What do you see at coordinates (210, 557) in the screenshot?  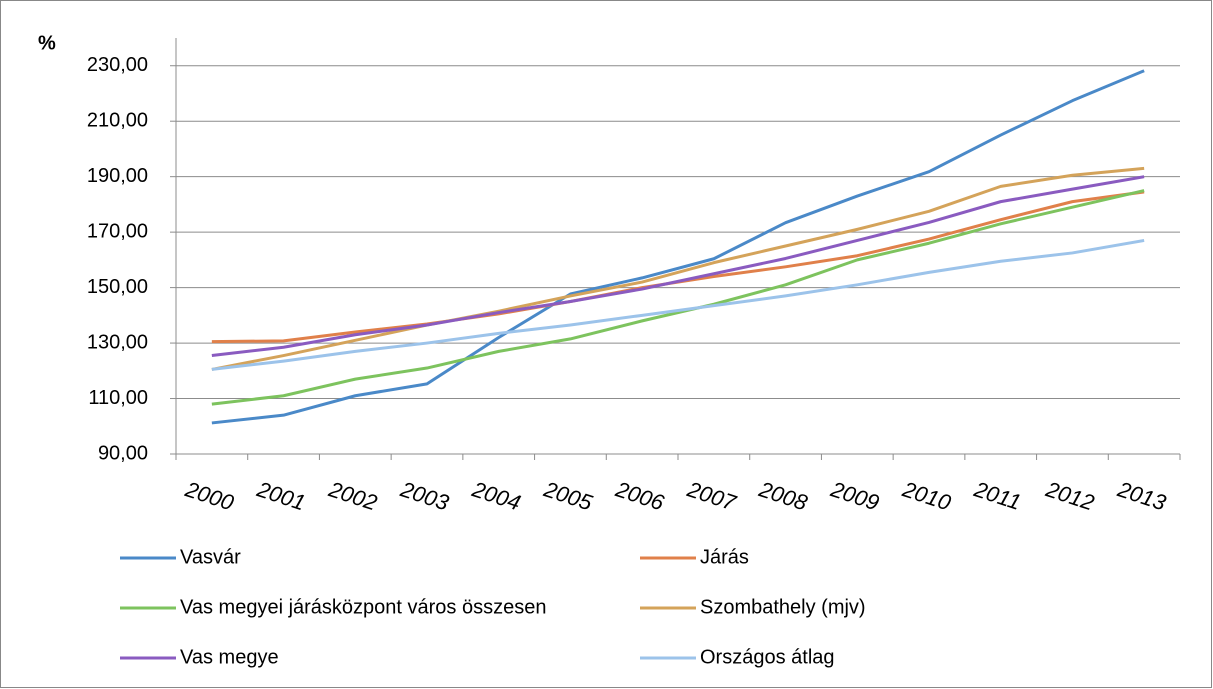 I see `legend-label: Vasvár` at bounding box center [210, 557].